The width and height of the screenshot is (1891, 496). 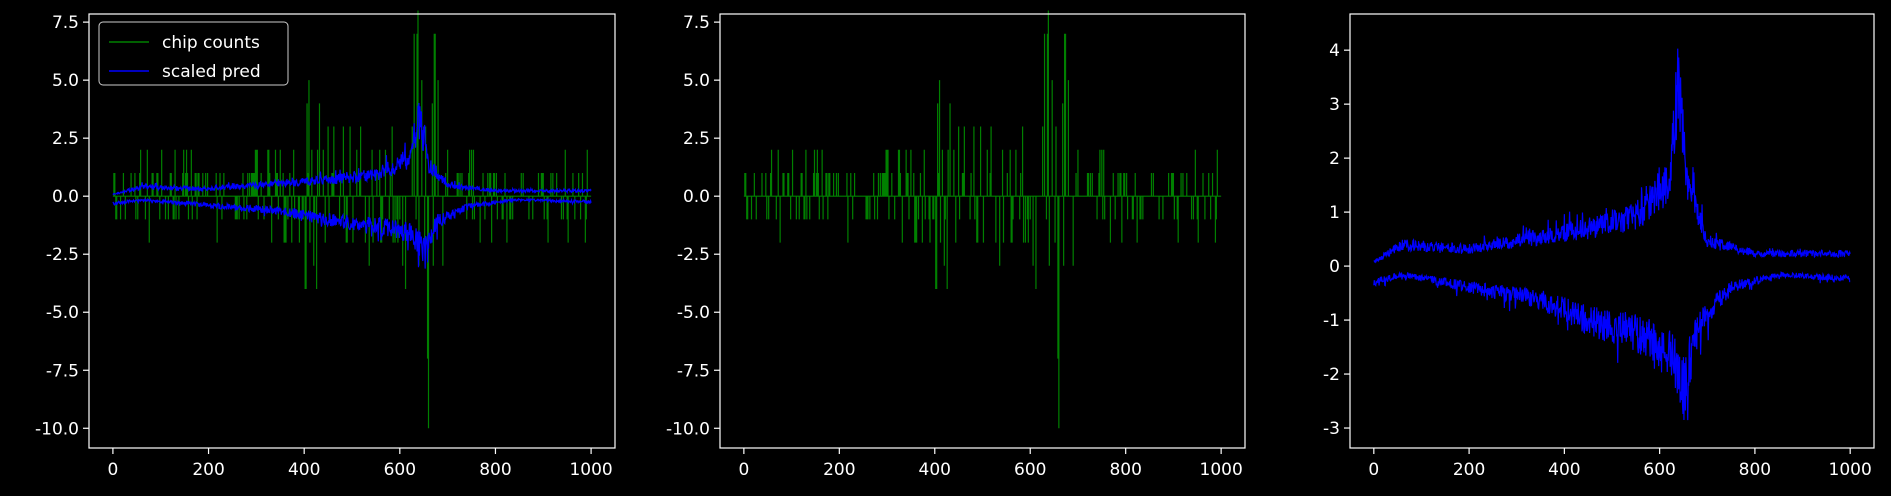 I want to click on y-tick-label: 4, so click(x=1334, y=51).